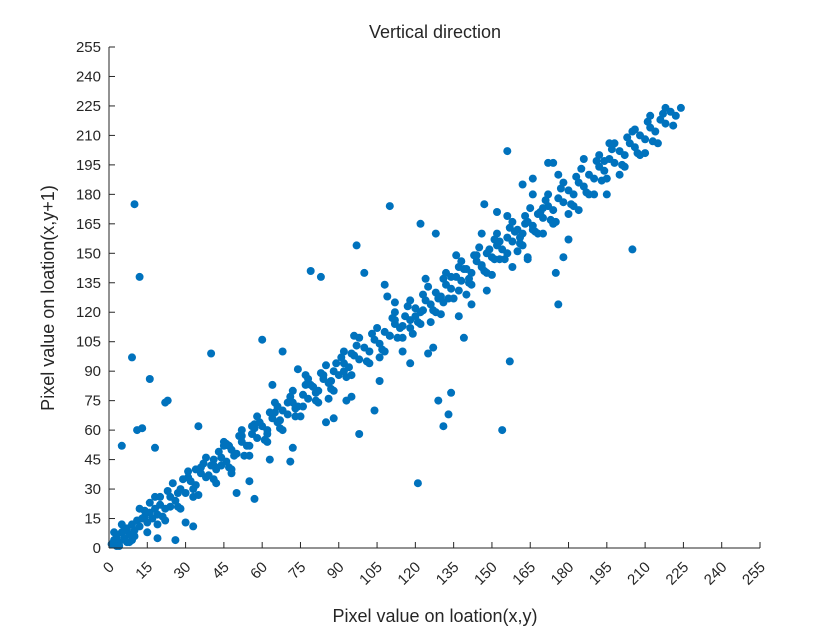 The width and height of the screenshot is (840, 630). Describe the element at coordinates (448, 574) in the screenshot. I see `x-tick-label: 135` at that location.